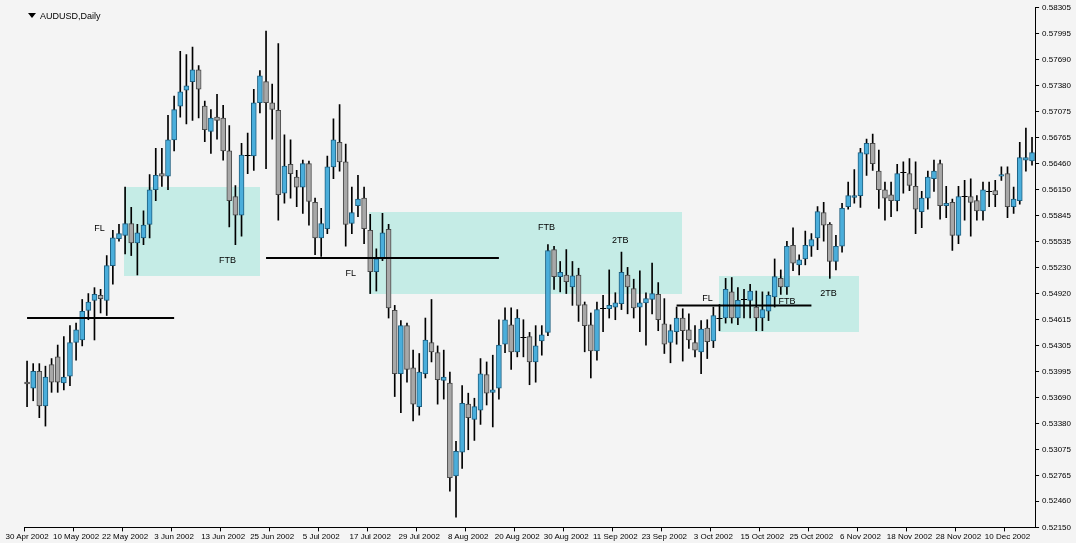 The image size is (1076, 543). I want to click on x-tick-label: 22 May 2002, so click(125, 537).